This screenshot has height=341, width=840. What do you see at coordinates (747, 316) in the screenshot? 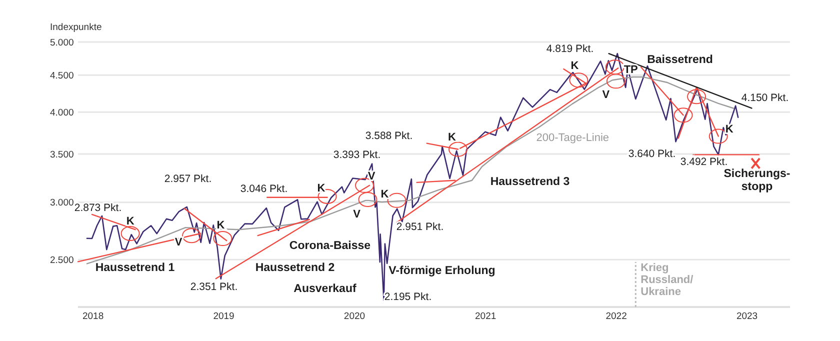
I see `x-tick-label: 2023` at bounding box center [747, 316].